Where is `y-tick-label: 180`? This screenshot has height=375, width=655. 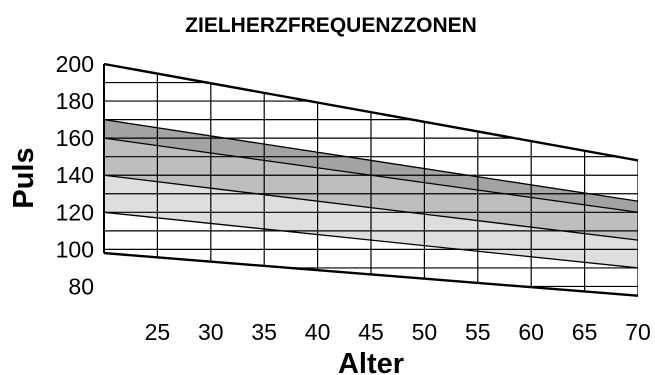
y-tick-label: 180 is located at coordinates (75, 101).